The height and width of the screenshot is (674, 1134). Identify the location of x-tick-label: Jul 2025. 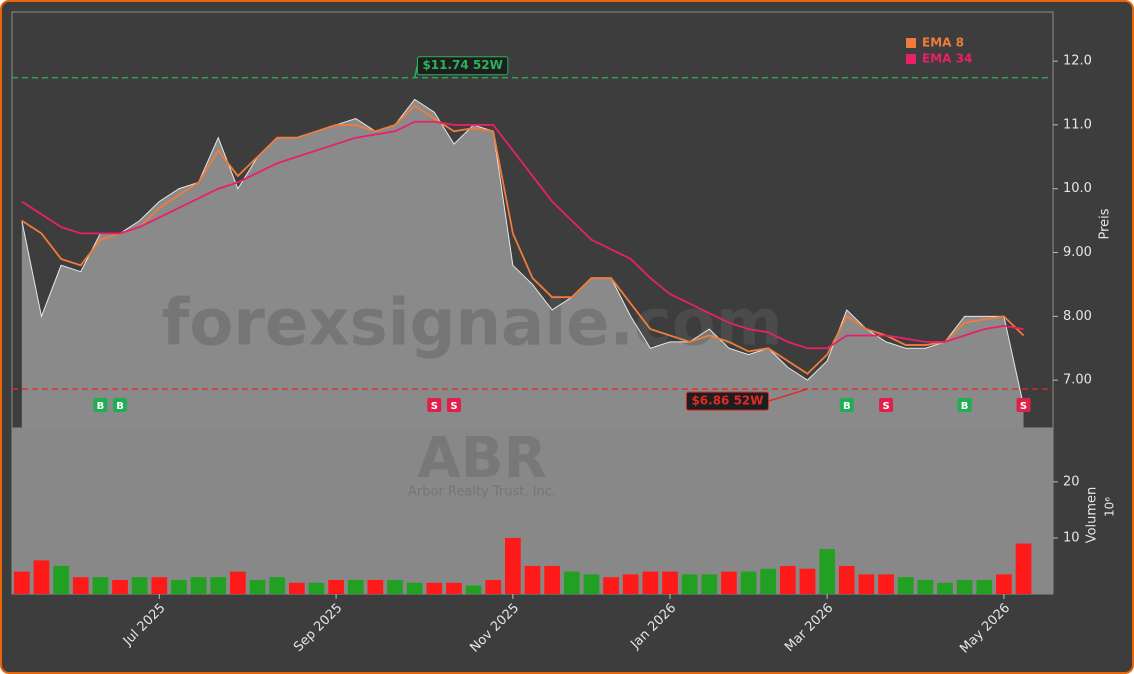
(144, 625).